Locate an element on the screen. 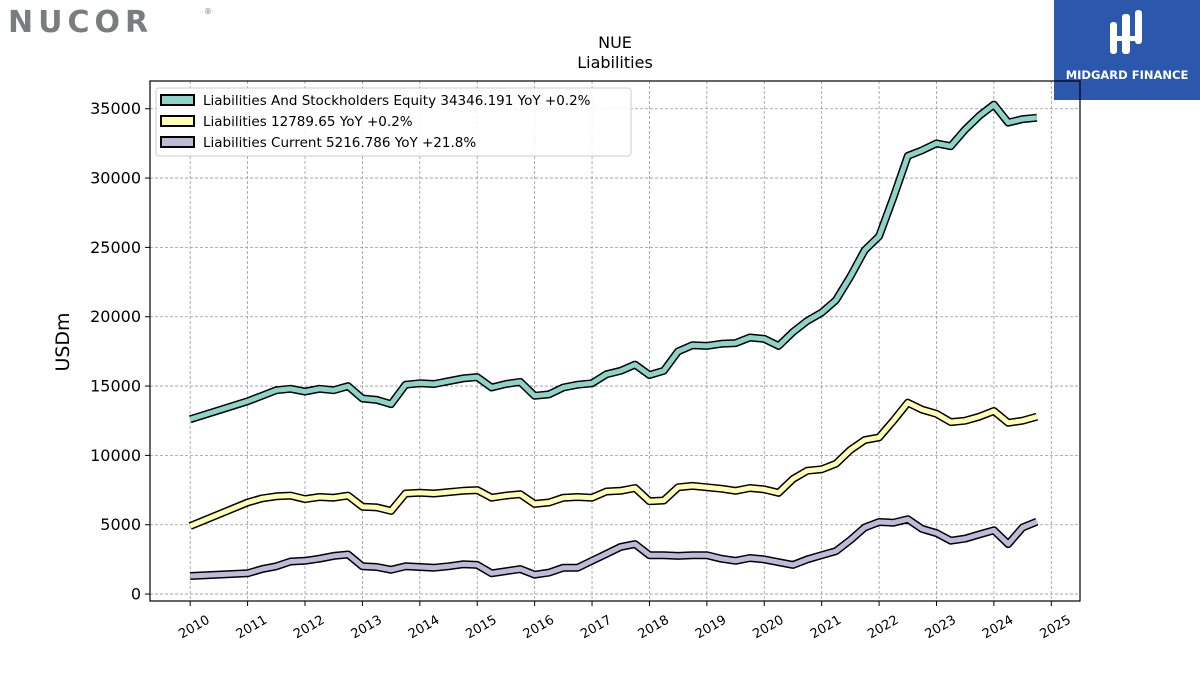  x-tick-label: 2016 is located at coordinates (539, 628).